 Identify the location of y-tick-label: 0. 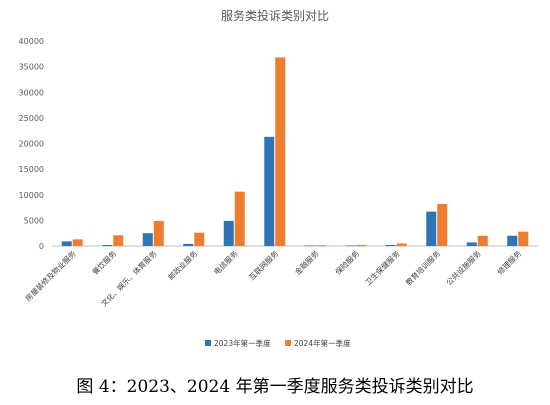
(41, 246).